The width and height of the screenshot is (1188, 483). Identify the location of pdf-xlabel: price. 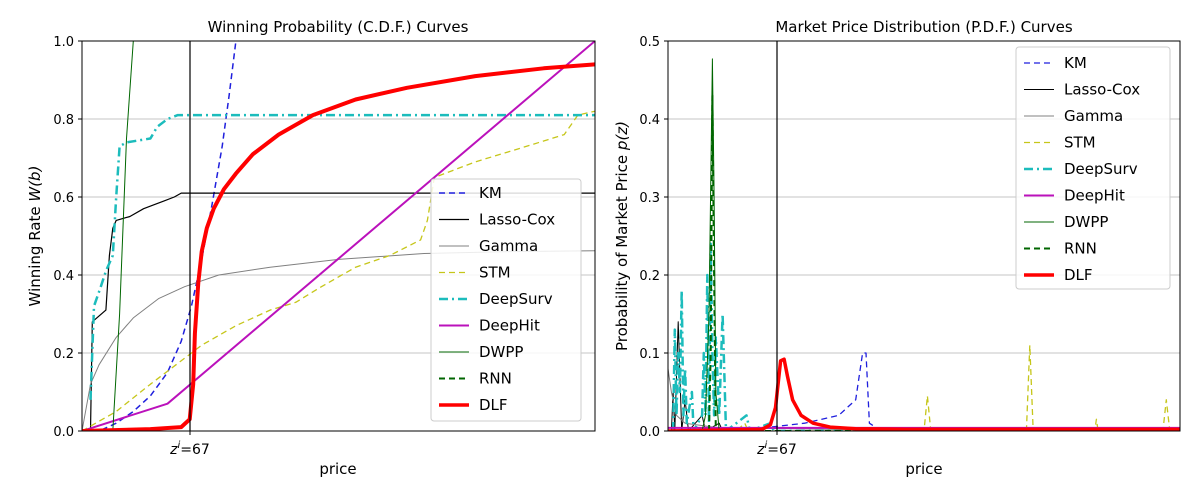
(923, 469).